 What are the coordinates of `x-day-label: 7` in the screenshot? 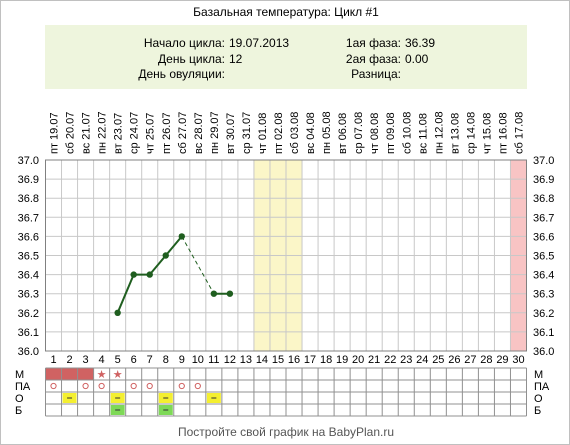 It's located at (150, 360).